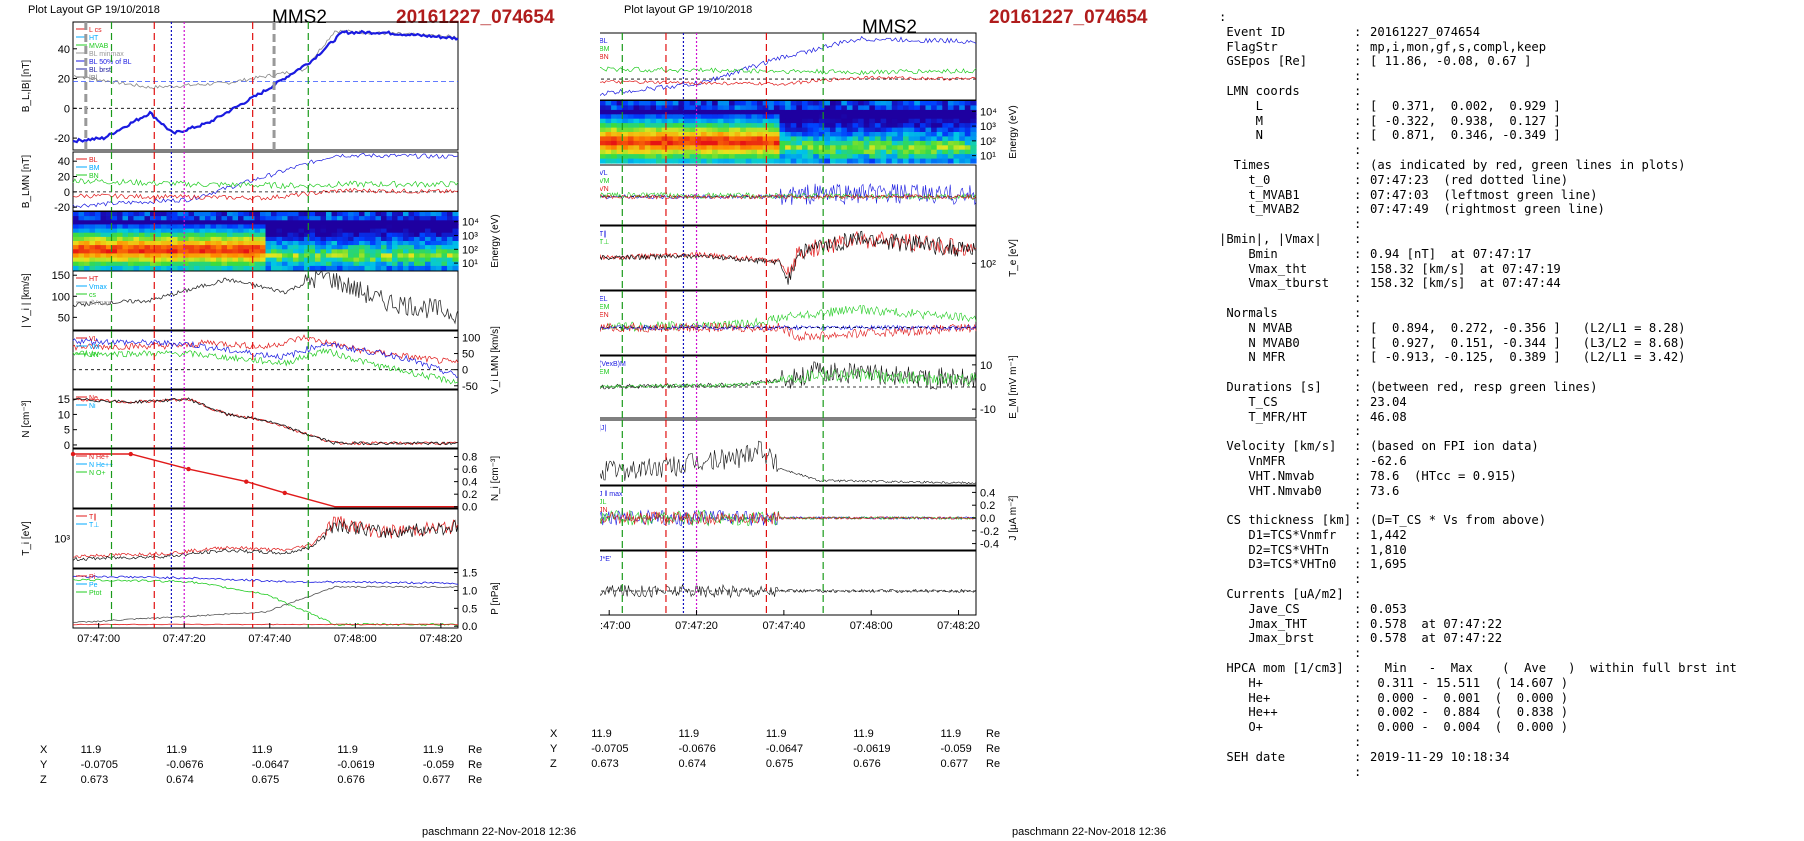 The height and width of the screenshot is (841, 1804). I want to click on coords-value: -0.0676, so click(185, 765).